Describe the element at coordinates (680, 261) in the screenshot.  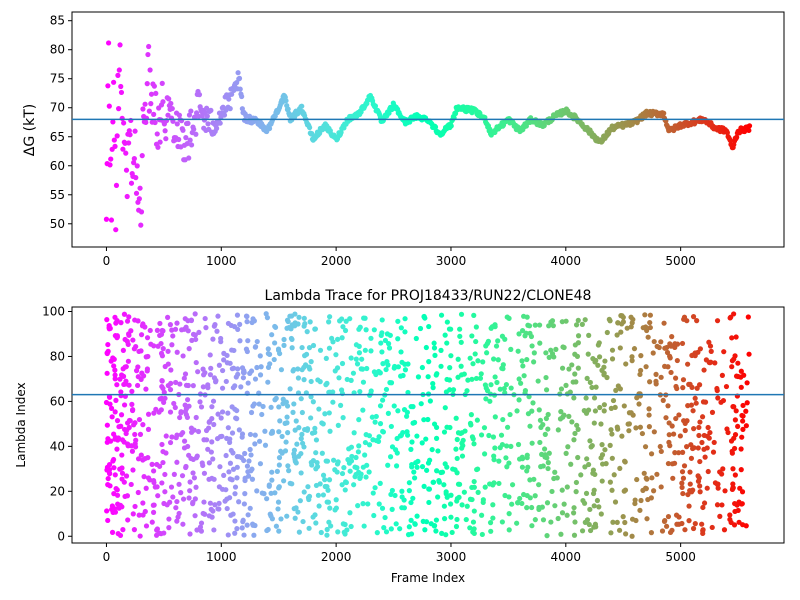
I see `delta-g-x-tick-label: 5000` at that location.